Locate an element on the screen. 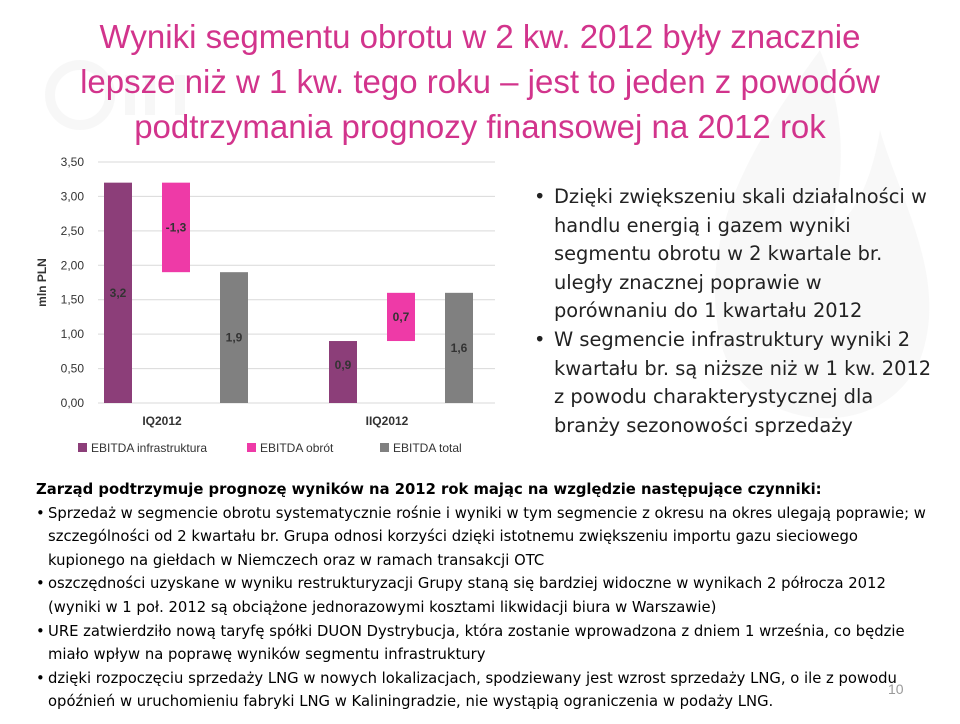 The image size is (960, 724). data-label: 1,6 is located at coordinates (459, 348).